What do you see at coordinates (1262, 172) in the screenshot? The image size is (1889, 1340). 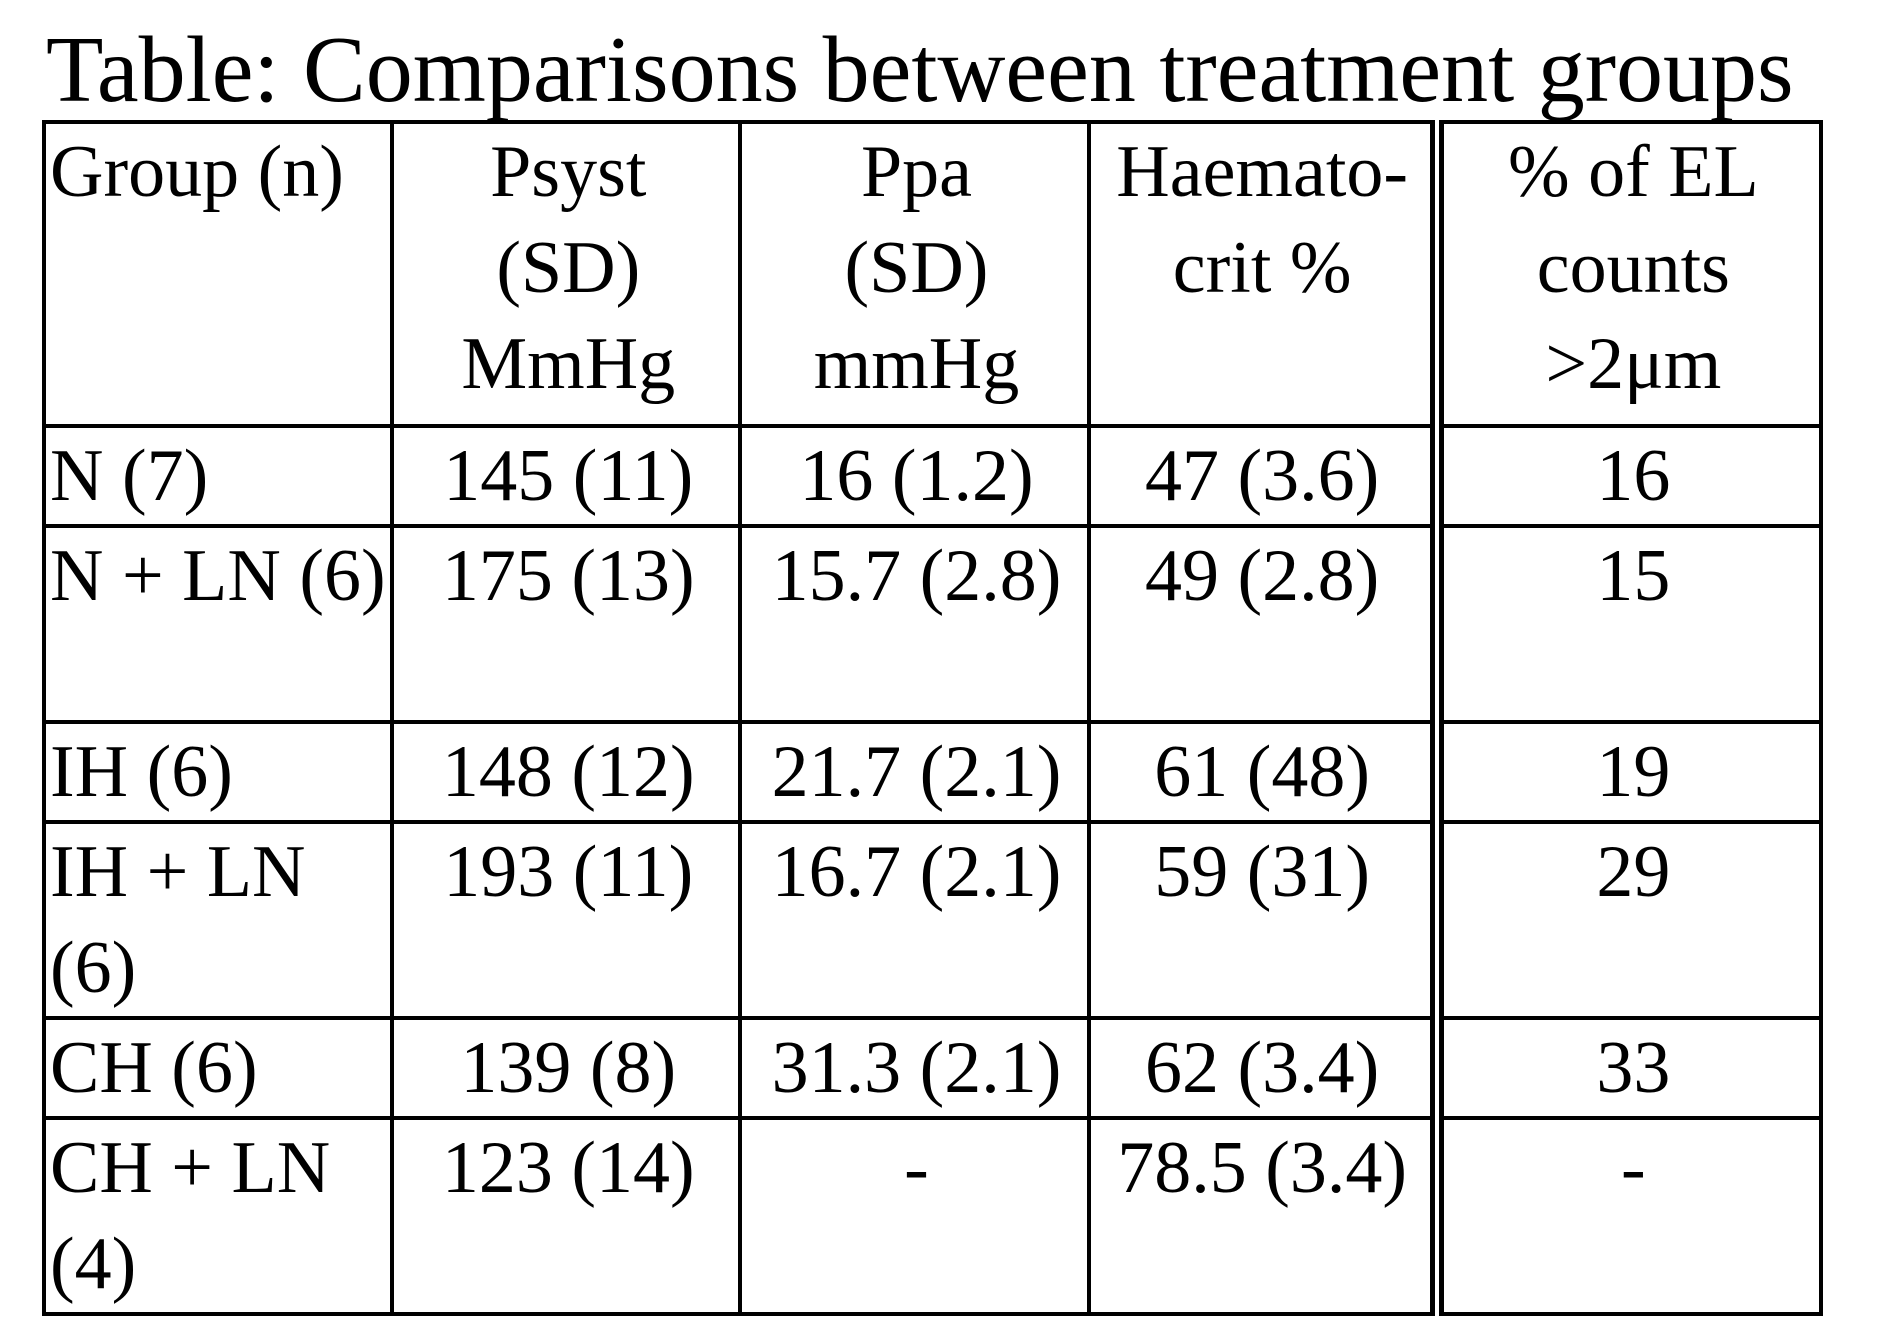 I see `header-haematocrit-line: Haemato-` at bounding box center [1262, 172].